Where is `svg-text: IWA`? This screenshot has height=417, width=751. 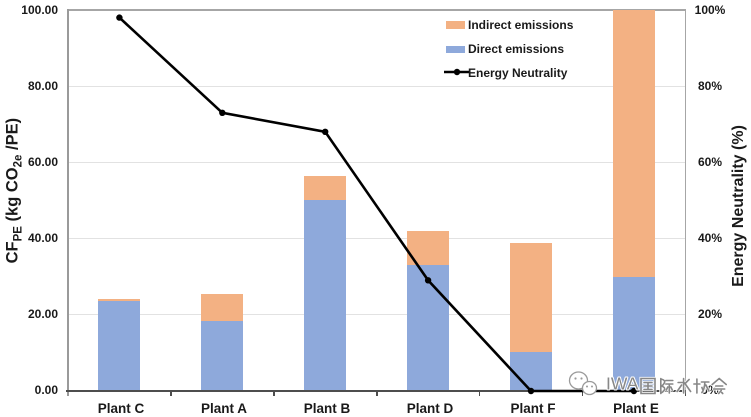
svg-text: IWA is located at coordinates (622, 384).